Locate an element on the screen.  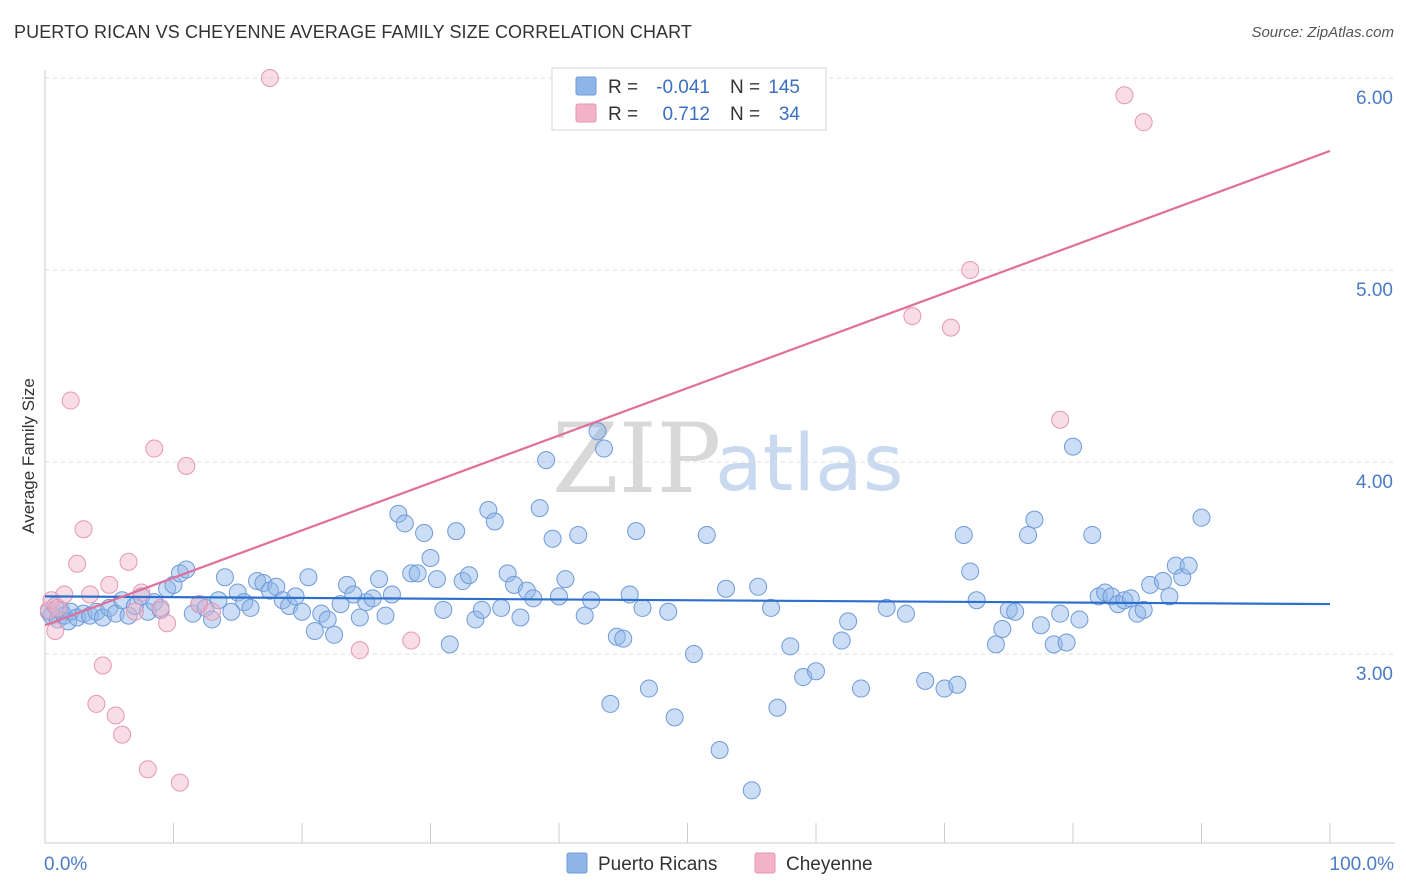
source-credit: Source: ZipAtlas.com is located at coordinates (1322, 32).